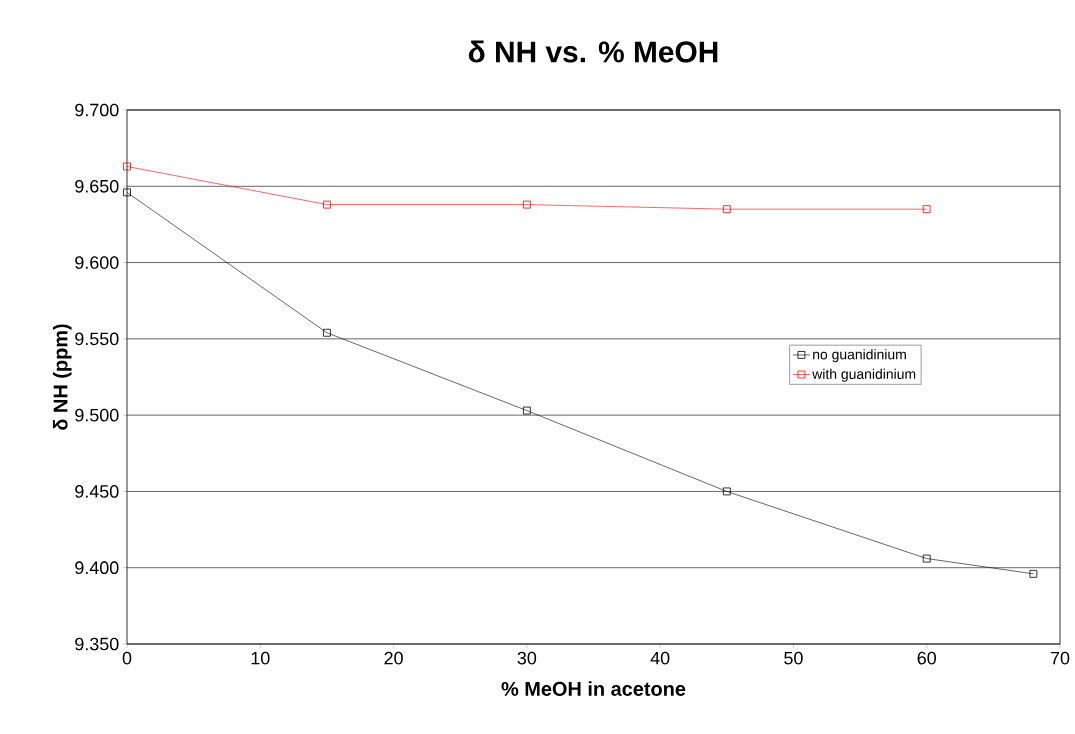 This screenshot has height=734, width=1075. Describe the element at coordinates (859, 356) in the screenshot. I see `legend-label: no guanidinium` at that location.